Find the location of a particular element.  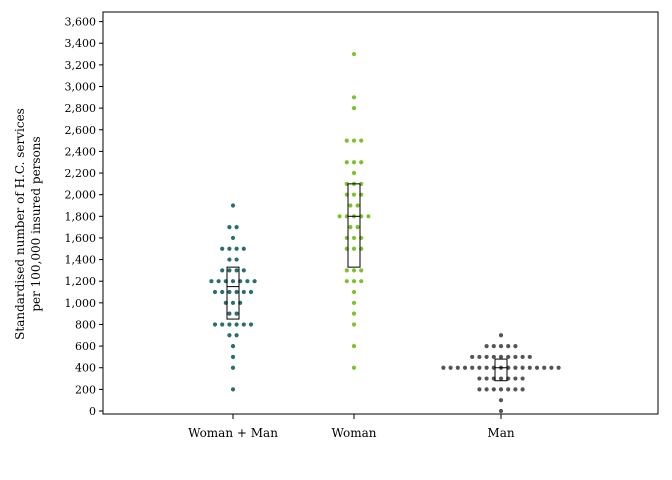

y-tick-label: 200 is located at coordinates (85, 389).